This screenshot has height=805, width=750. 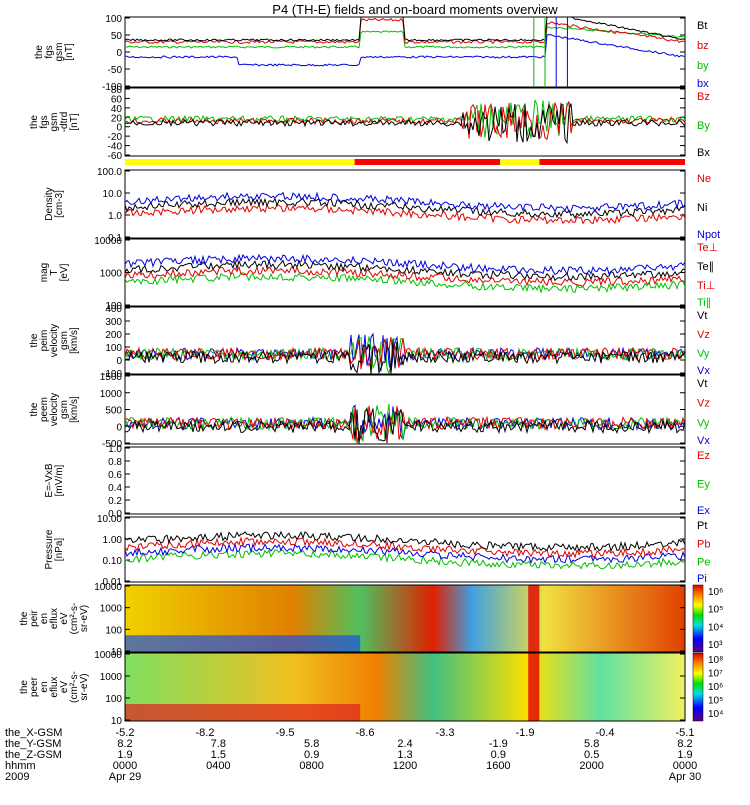 I want to click on x-row-value: -1.9, so click(x=498, y=744).